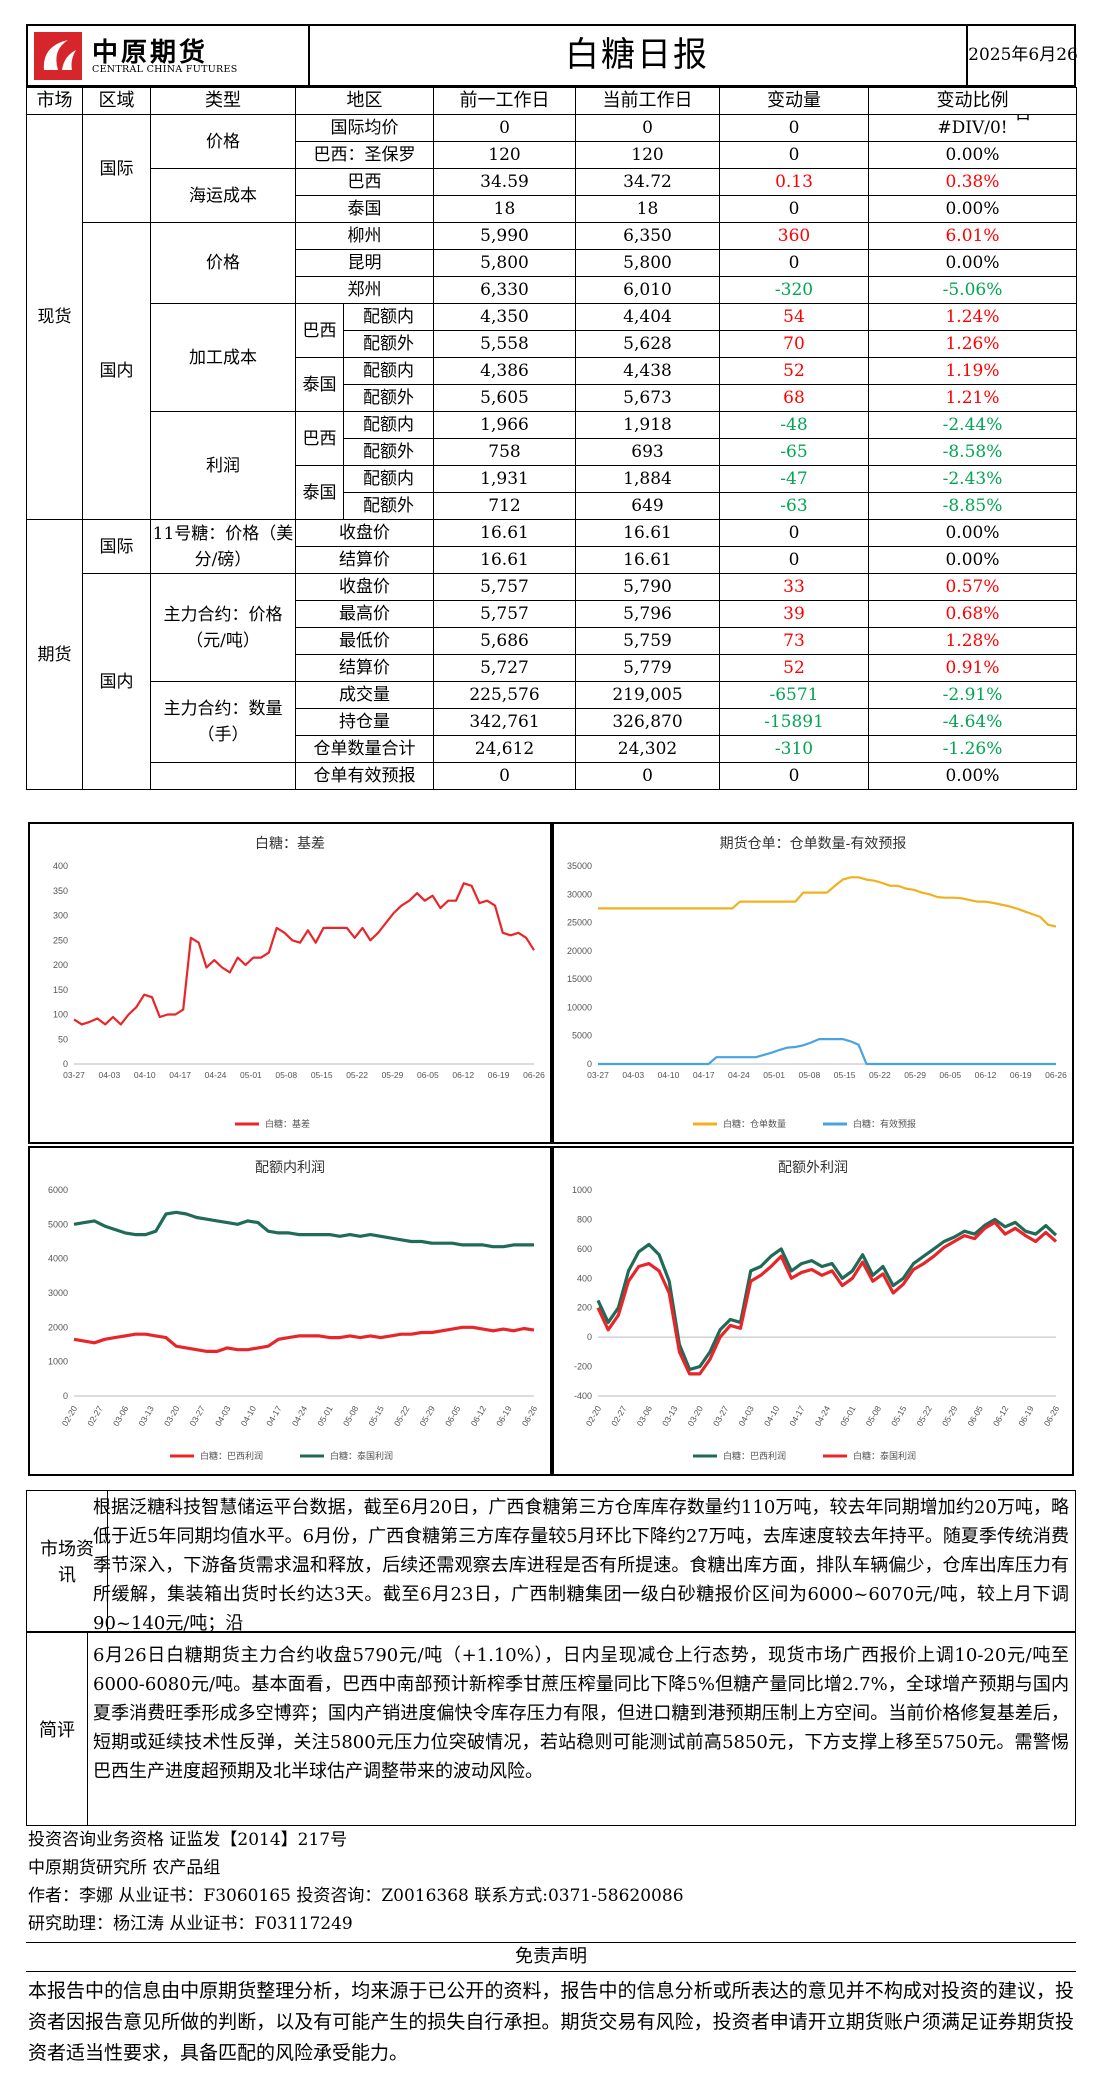 Image resolution: width=1104 pixels, height=2091 pixels. What do you see at coordinates (223, 627) in the screenshot?
I see `zc-price-type-label: 主力合约：价格（元/吨）` at bounding box center [223, 627].